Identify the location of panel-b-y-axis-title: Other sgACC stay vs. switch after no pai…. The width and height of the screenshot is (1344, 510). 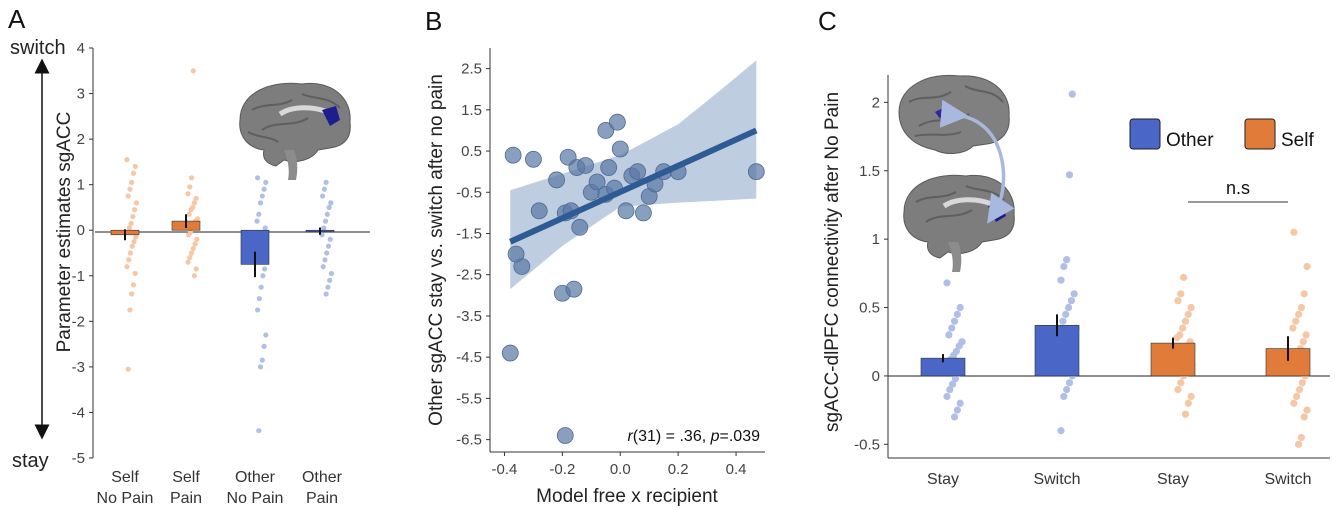
(436, 250).